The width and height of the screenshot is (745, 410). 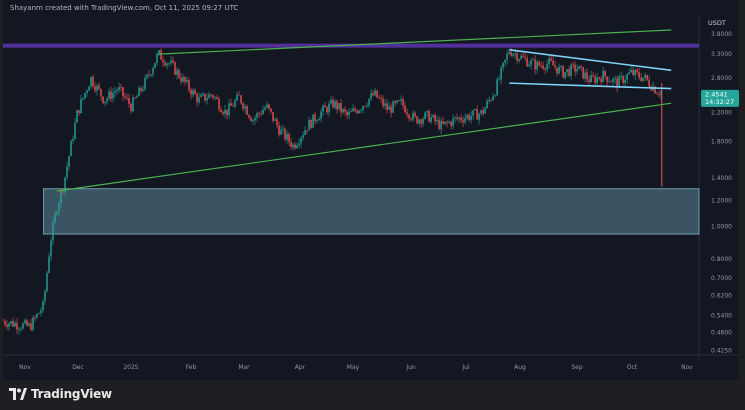 What do you see at coordinates (717, 23) in the screenshot?
I see `currency-label: USDT` at bounding box center [717, 23].